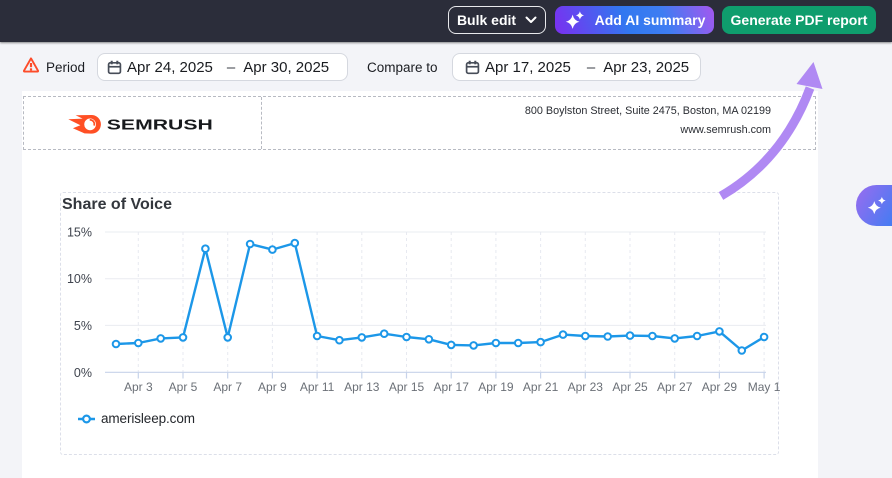 Image resolution: width=892 pixels, height=478 pixels. What do you see at coordinates (675, 387) in the screenshot?
I see `svg-text: Apr 27` at bounding box center [675, 387].